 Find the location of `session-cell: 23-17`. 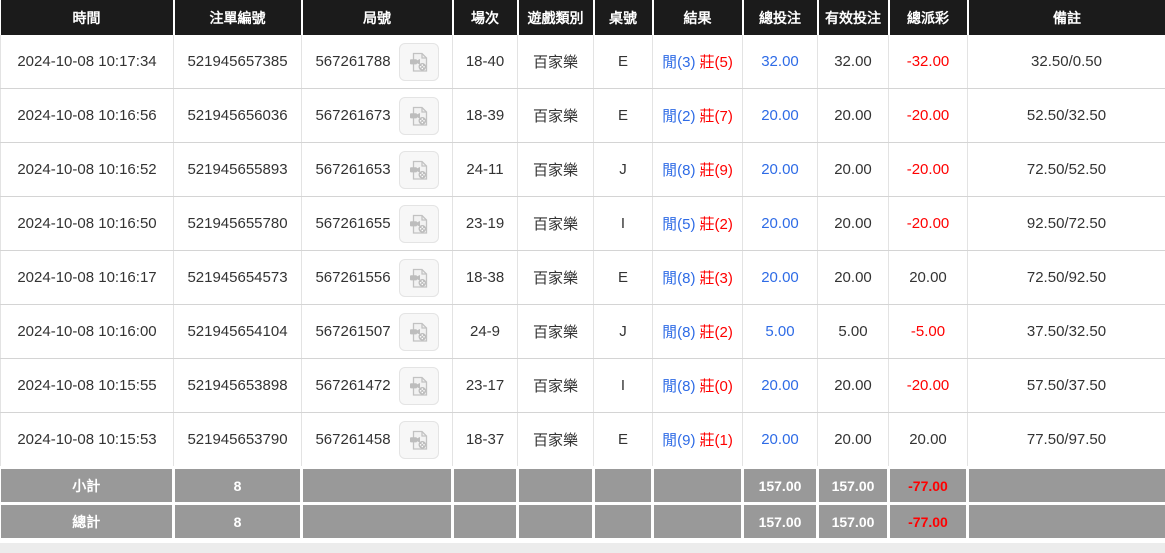

session-cell: 23-17 is located at coordinates (485, 385).